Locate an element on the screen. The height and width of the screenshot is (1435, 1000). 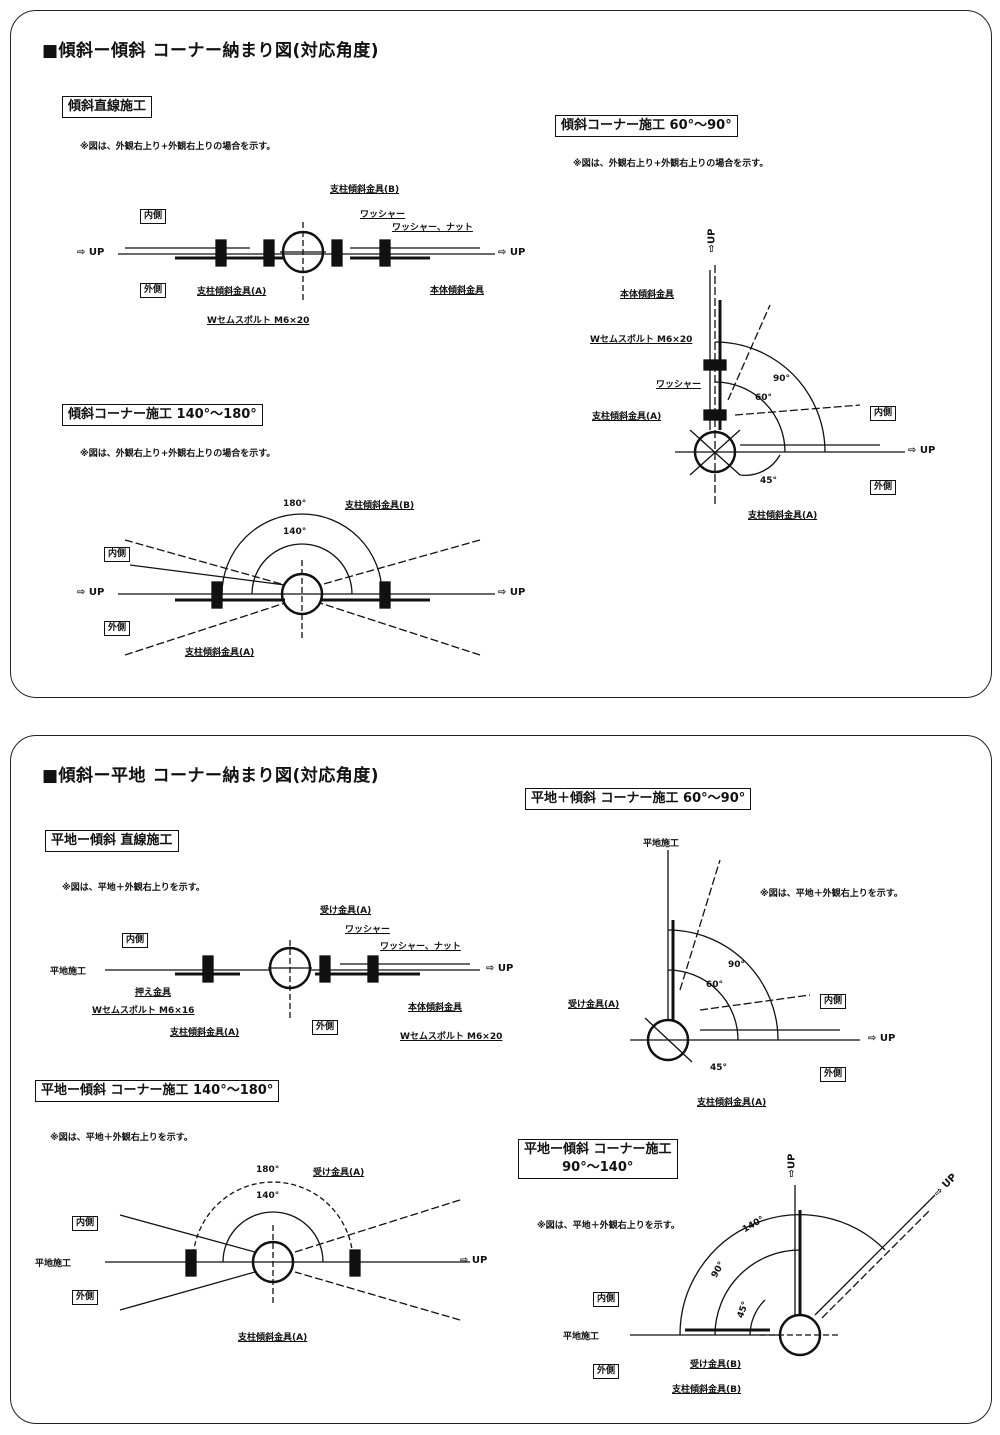
section-title: 傾斜コーナー施工 140°〜180° is located at coordinates (162, 415).